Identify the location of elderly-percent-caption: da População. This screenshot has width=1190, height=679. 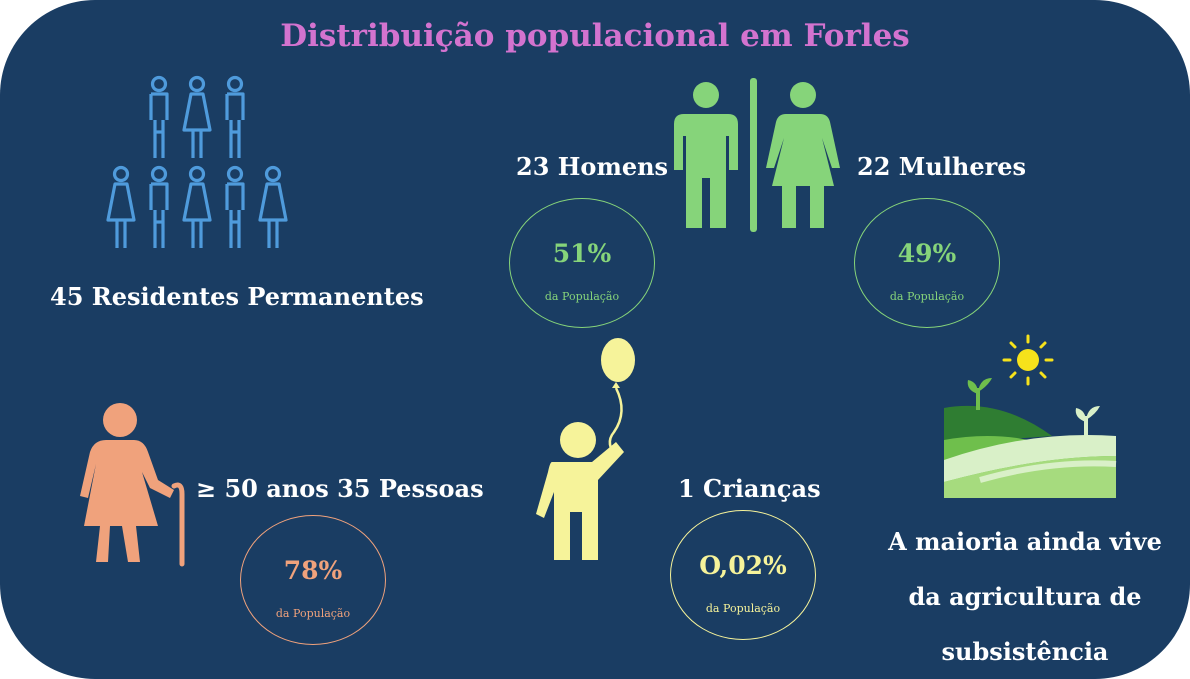
(313, 613).